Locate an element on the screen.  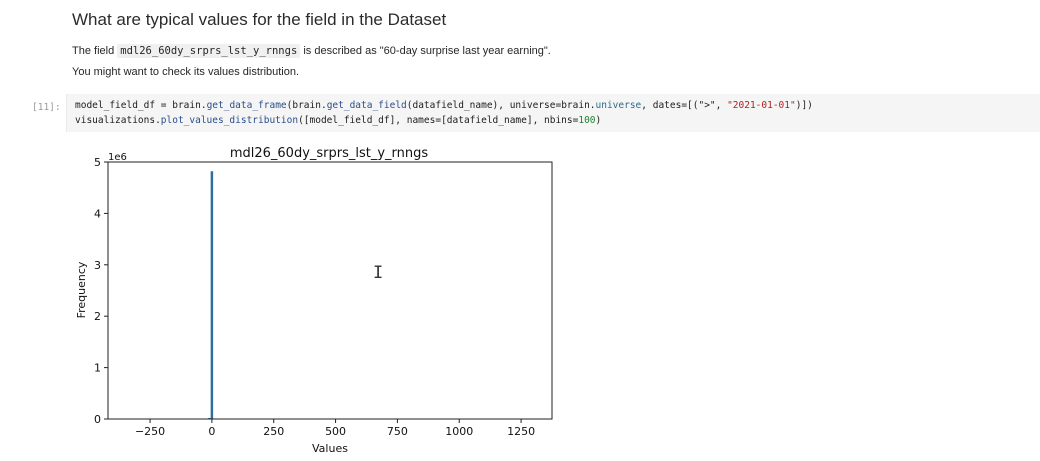
code-token-string: "2021-01-01" is located at coordinates (761, 105).